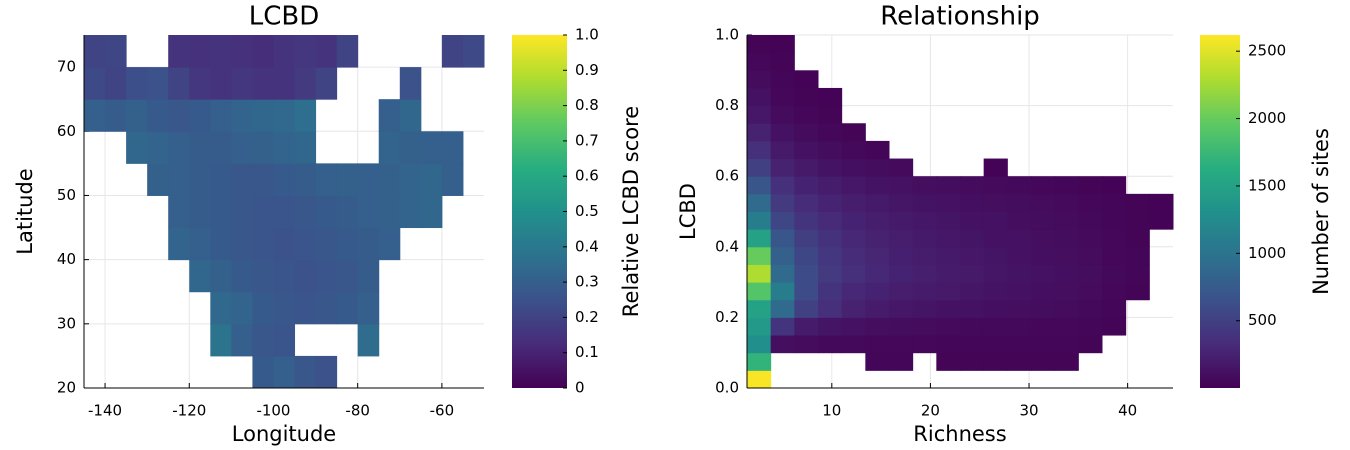 The image size is (1350, 450). What do you see at coordinates (587, 211) in the screenshot?
I see `colorbar-tick-label: 0.5` at bounding box center [587, 211].